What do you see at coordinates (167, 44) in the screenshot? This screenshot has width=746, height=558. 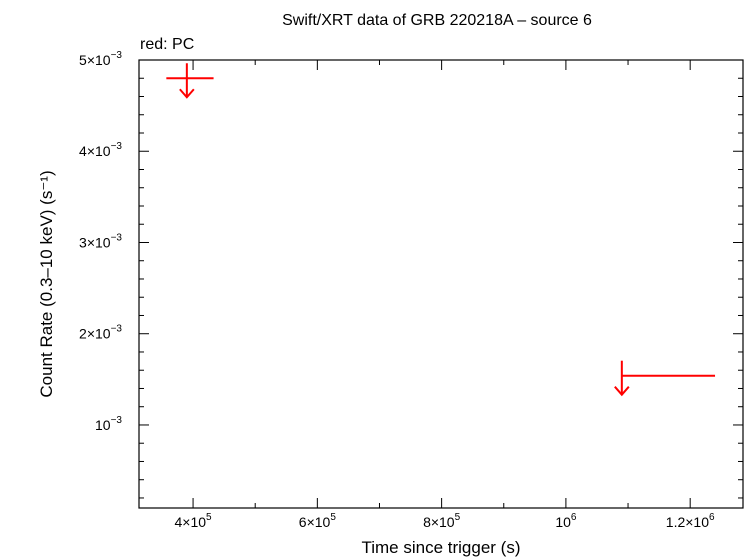 I see `chart-subtitle: red: PC` at bounding box center [167, 44].